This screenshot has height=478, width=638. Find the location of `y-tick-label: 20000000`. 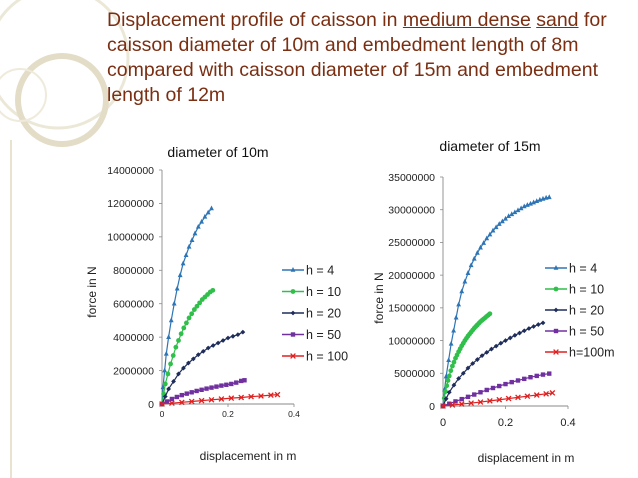

y-tick-label: 20000000 is located at coordinates (411, 276).